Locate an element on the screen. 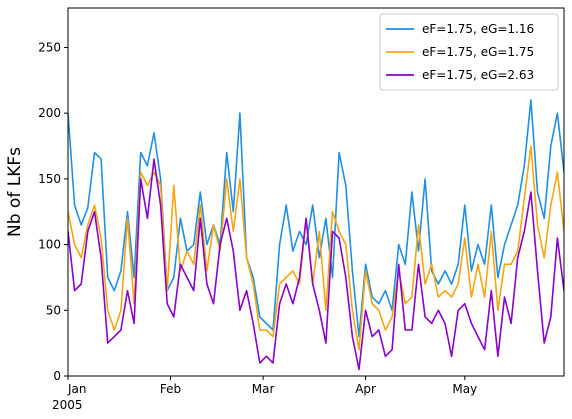 The width and height of the screenshot is (572, 419). x-tick-label: May is located at coordinates (464, 389).